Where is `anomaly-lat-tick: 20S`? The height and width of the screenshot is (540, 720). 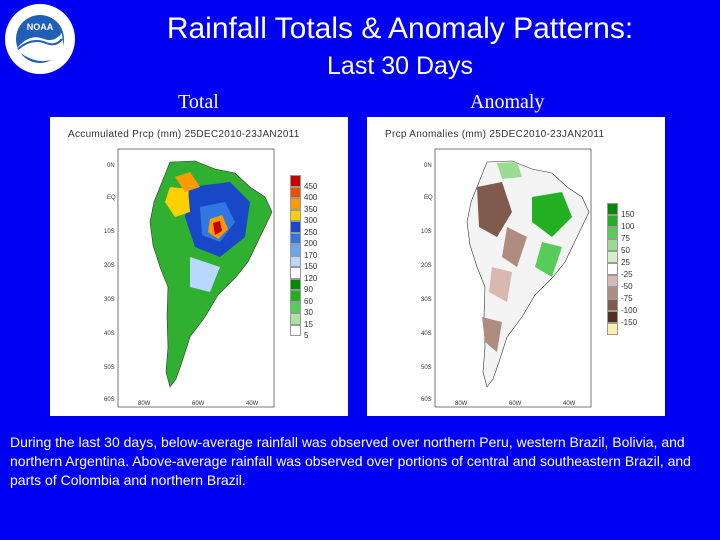 anomaly-lat-tick: 20S is located at coordinates (426, 266).